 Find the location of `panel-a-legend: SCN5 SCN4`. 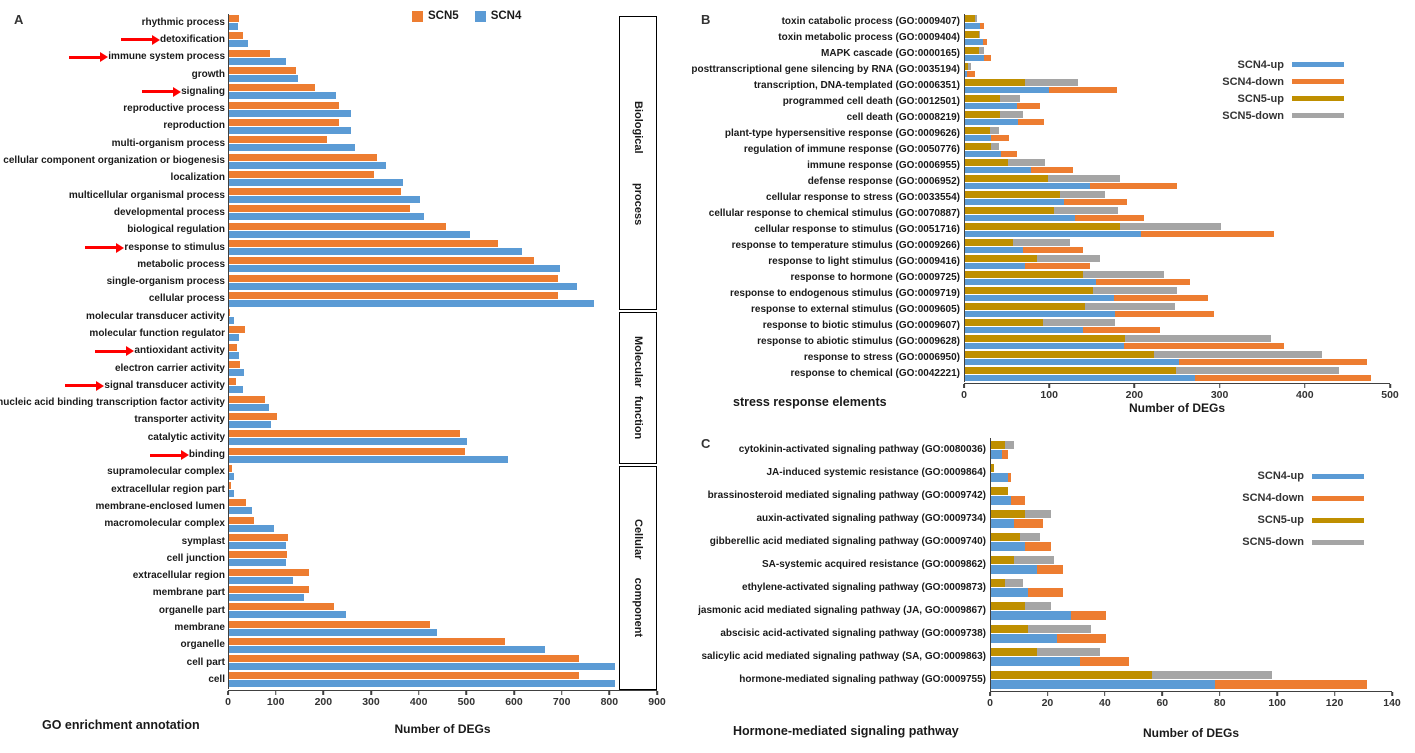

panel-a-legend: SCN5 SCN4 is located at coordinates (466, 16).